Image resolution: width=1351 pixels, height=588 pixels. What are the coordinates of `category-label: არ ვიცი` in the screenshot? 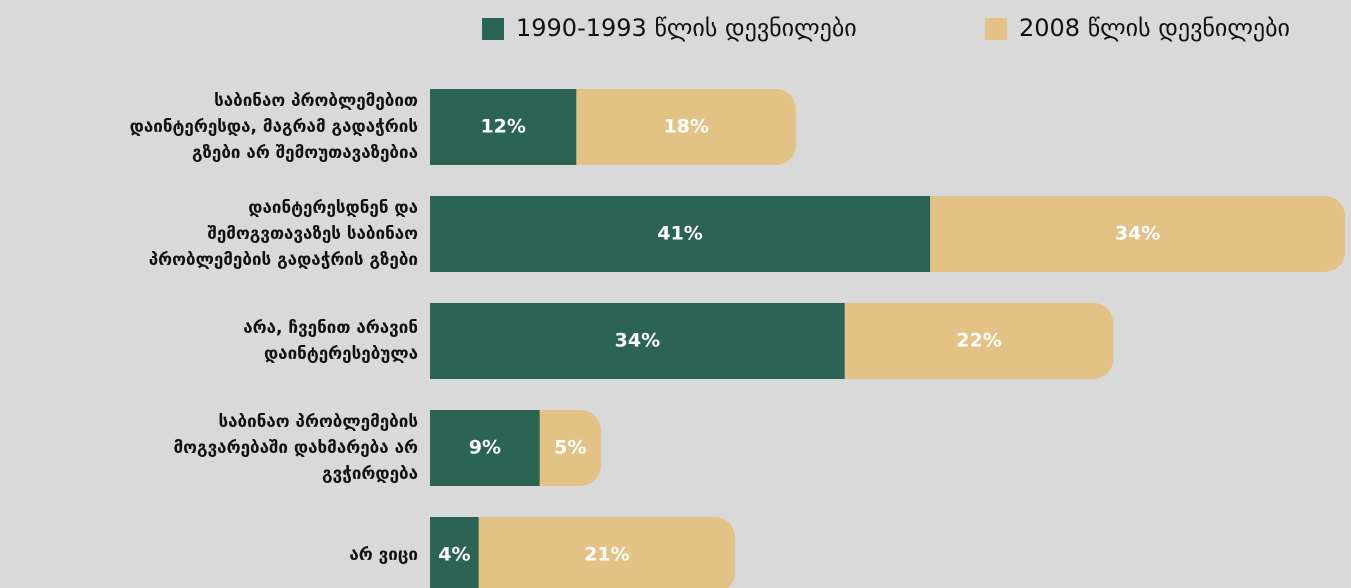 It's located at (383, 555).